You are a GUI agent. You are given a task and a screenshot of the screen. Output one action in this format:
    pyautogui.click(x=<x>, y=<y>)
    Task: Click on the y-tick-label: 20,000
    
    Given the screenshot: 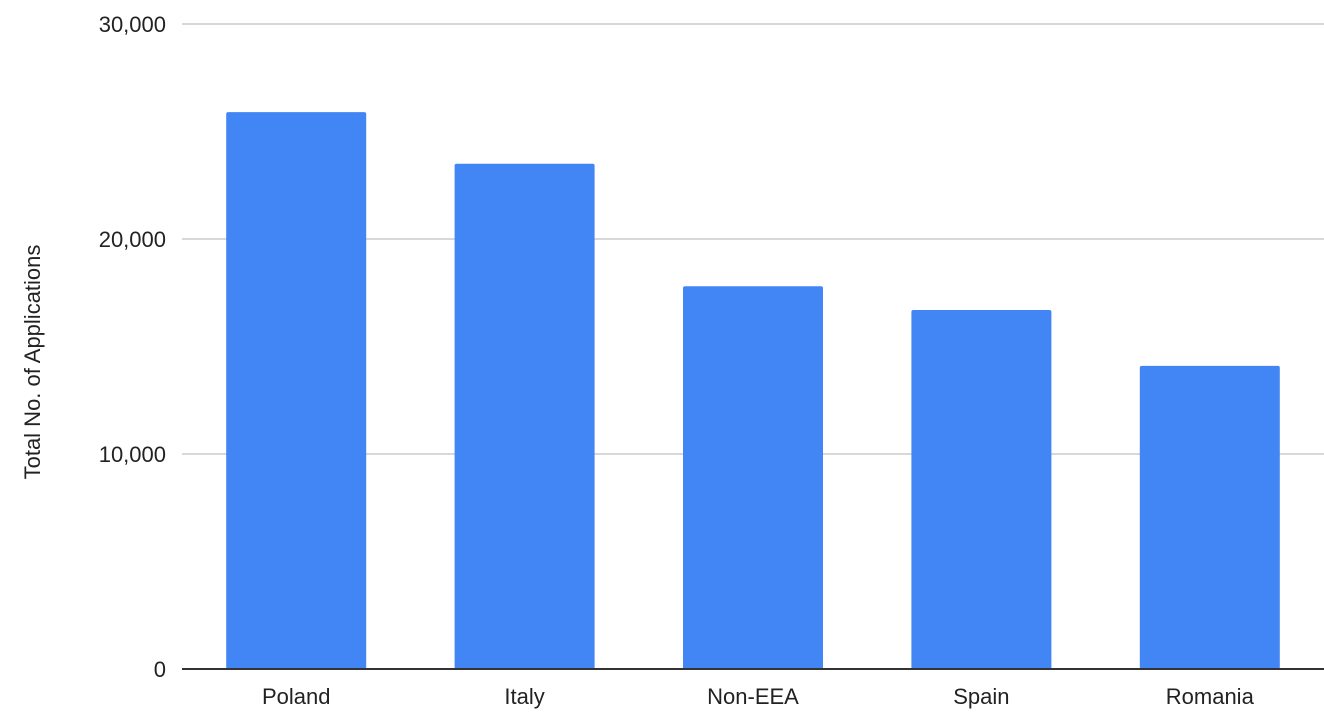 What is the action you would take?
    pyautogui.click(x=132, y=239)
    